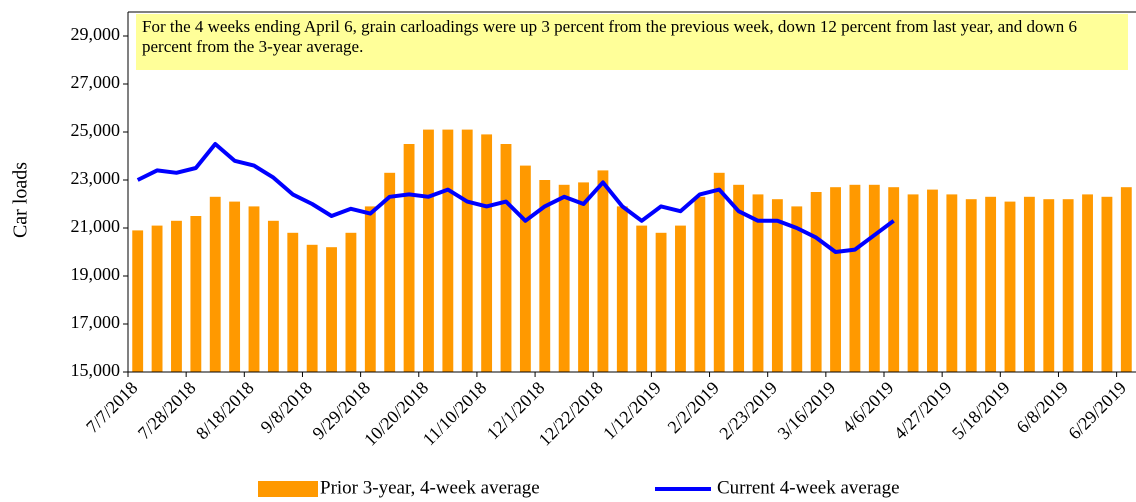 The image size is (1136, 502). Describe the element at coordinates (515, 198) in the screenshot. I see `line` at that location.